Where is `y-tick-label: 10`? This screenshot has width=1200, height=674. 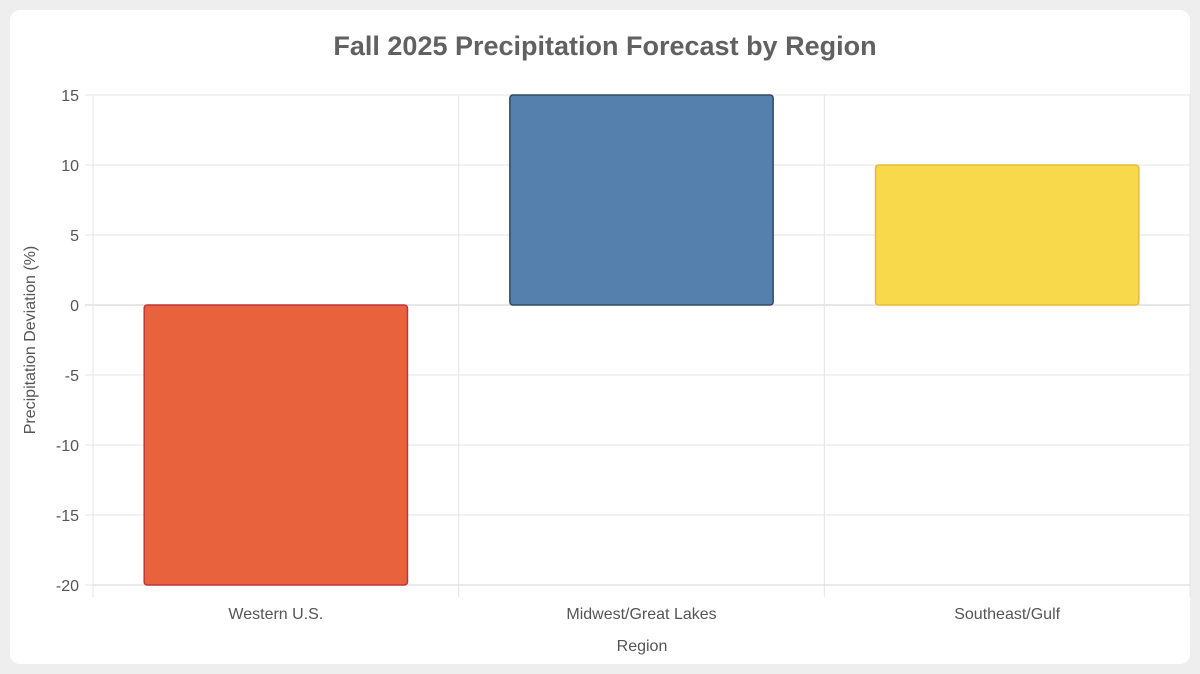 y-tick-label: 10 is located at coordinates (70, 166).